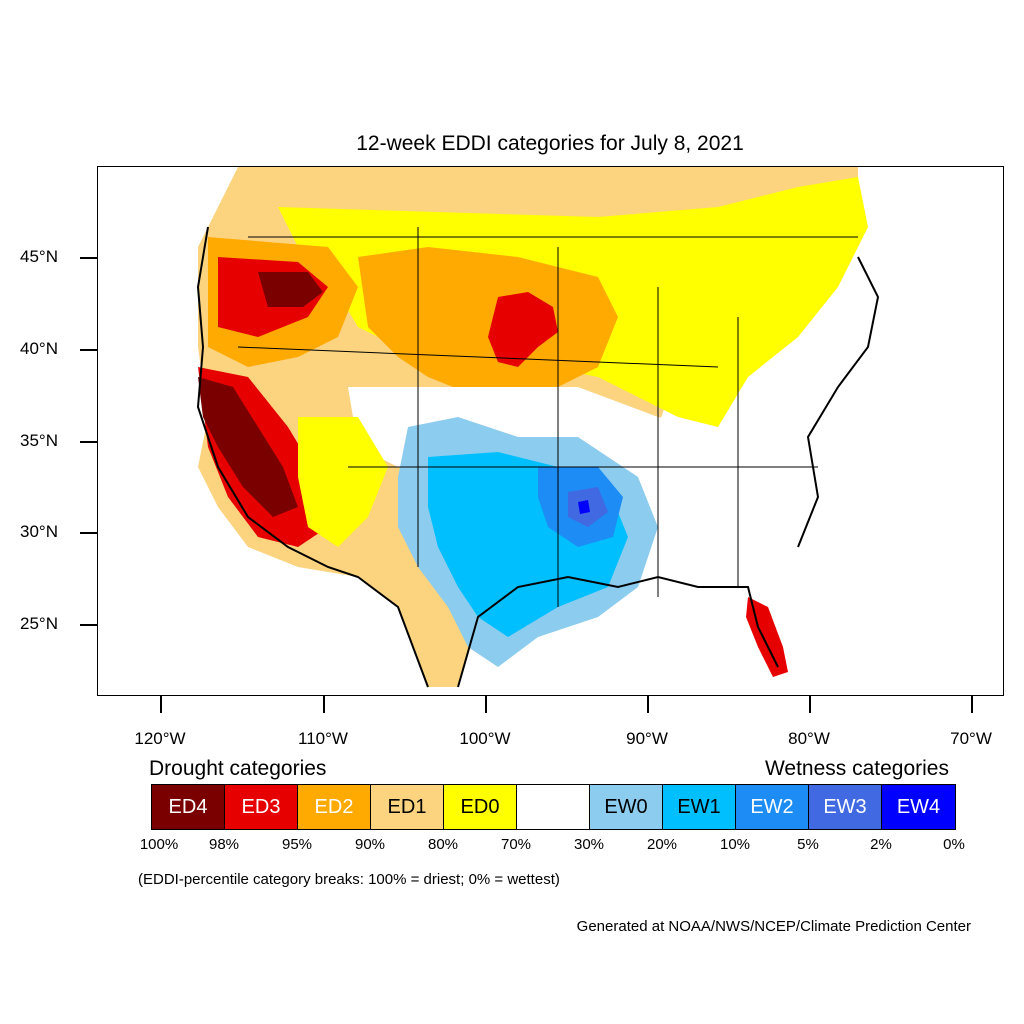 The width and height of the screenshot is (1024, 1024). Describe the element at coordinates (39, 531) in the screenshot. I see `lat-label-30: 30°N` at that location.